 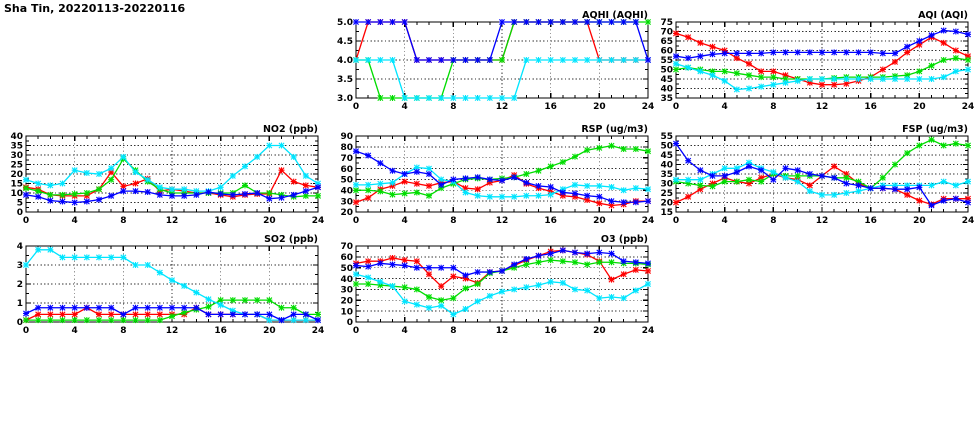 I want to click on x-tick-label: 16, so click(x=550, y=331).